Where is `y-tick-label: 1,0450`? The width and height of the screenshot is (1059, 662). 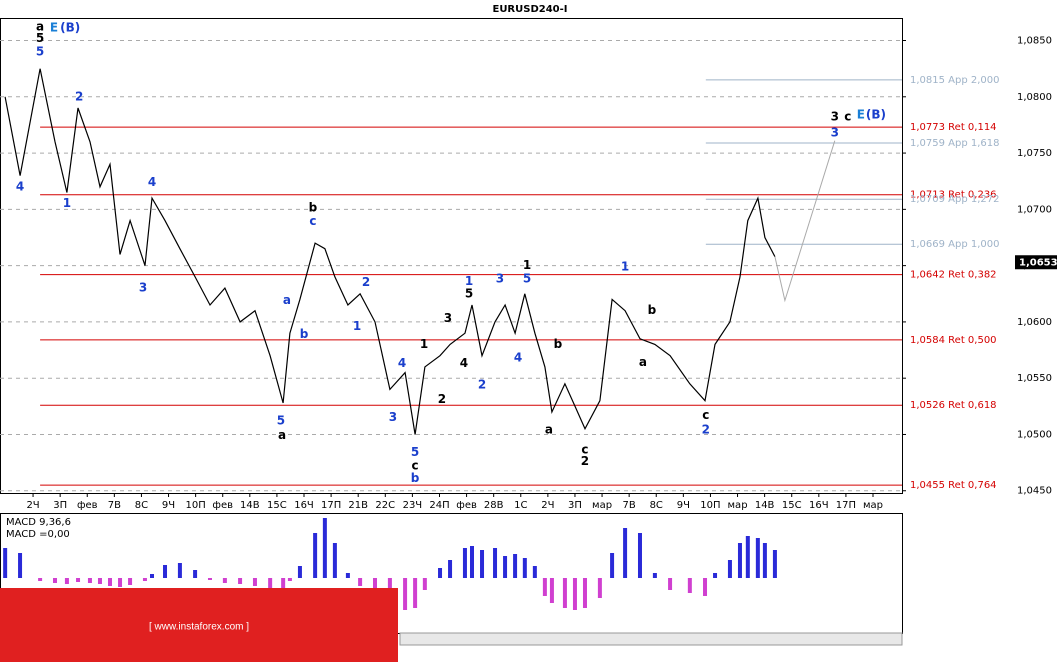
y-tick-label: 1,0450 is located at coordinates (1034, 491).